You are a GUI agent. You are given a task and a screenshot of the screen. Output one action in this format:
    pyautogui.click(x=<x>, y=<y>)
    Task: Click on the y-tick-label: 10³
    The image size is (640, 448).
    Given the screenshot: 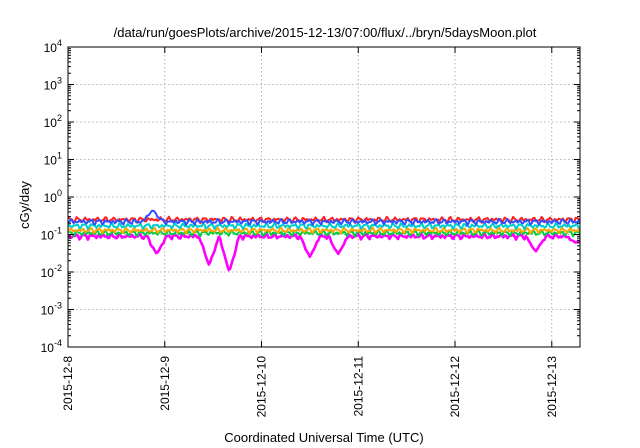 What is the action you would take?
    pyautogui.click(x=53, y=84)
    